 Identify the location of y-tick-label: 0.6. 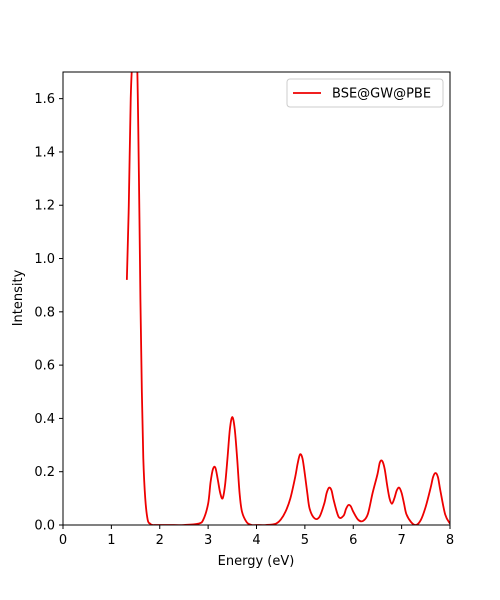
(44, 366).